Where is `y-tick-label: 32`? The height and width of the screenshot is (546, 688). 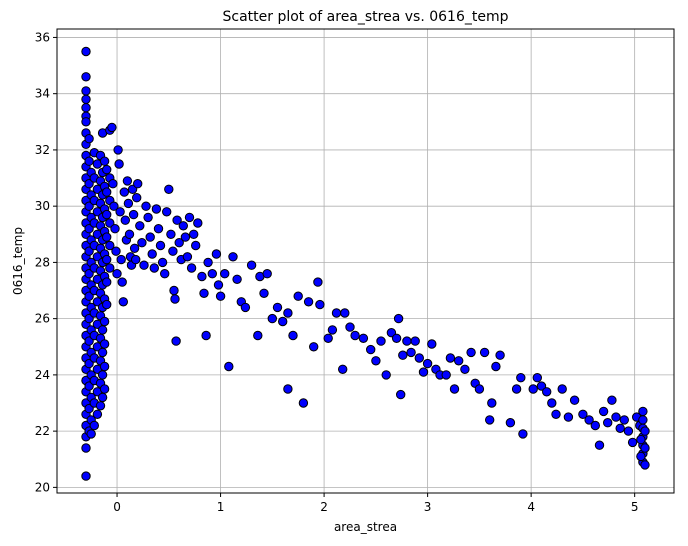 y-tick-label: 32 is located at coordinates (42, 150).